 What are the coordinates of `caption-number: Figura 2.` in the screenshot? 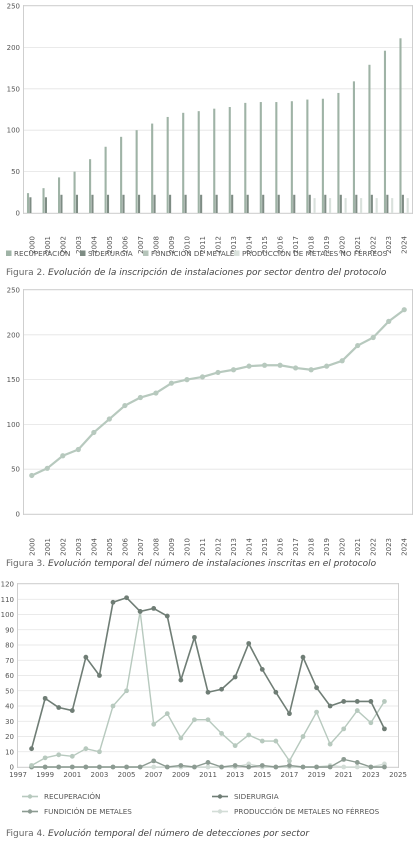 It's located at (27, 273).